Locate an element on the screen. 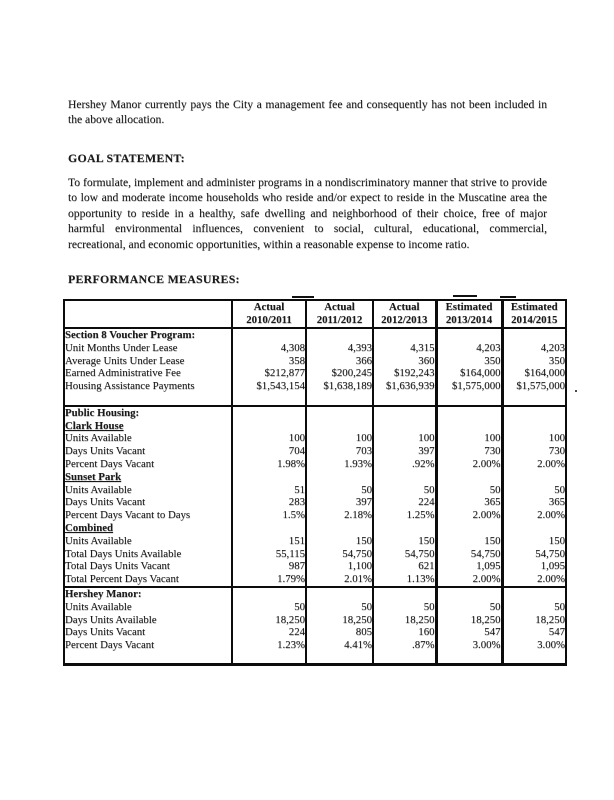 The width and height of the screenshot is (614, 800). value-cell: 1.13% is located at coordinates (404, 580).